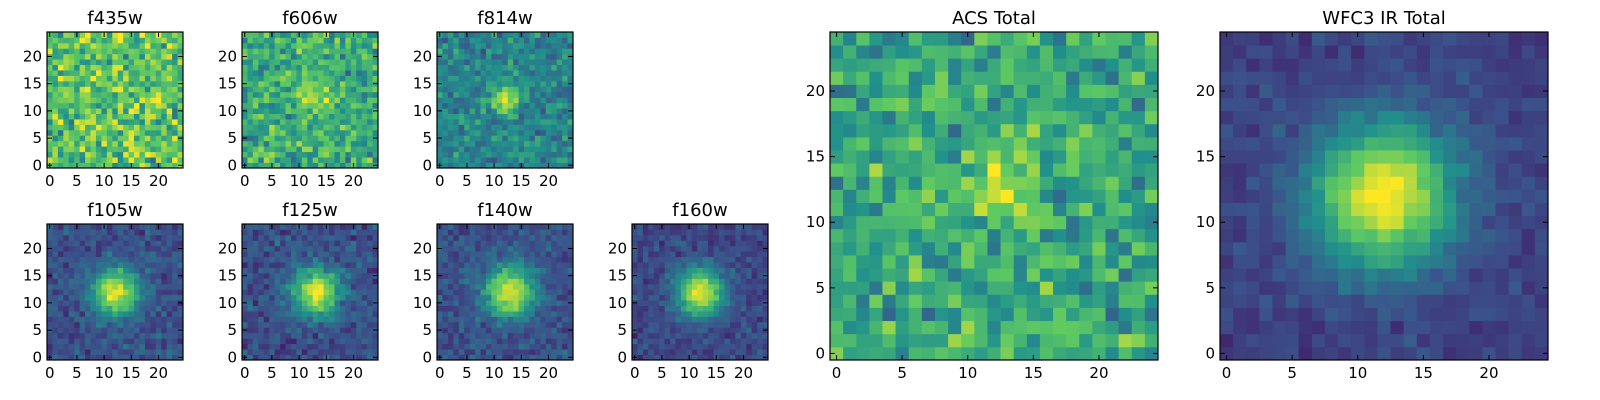 This screenshot has width=1600, height=400. Describe the element at coordinates (227, 111) in the screenshot. I see `y-tick-label: 10` at that location.